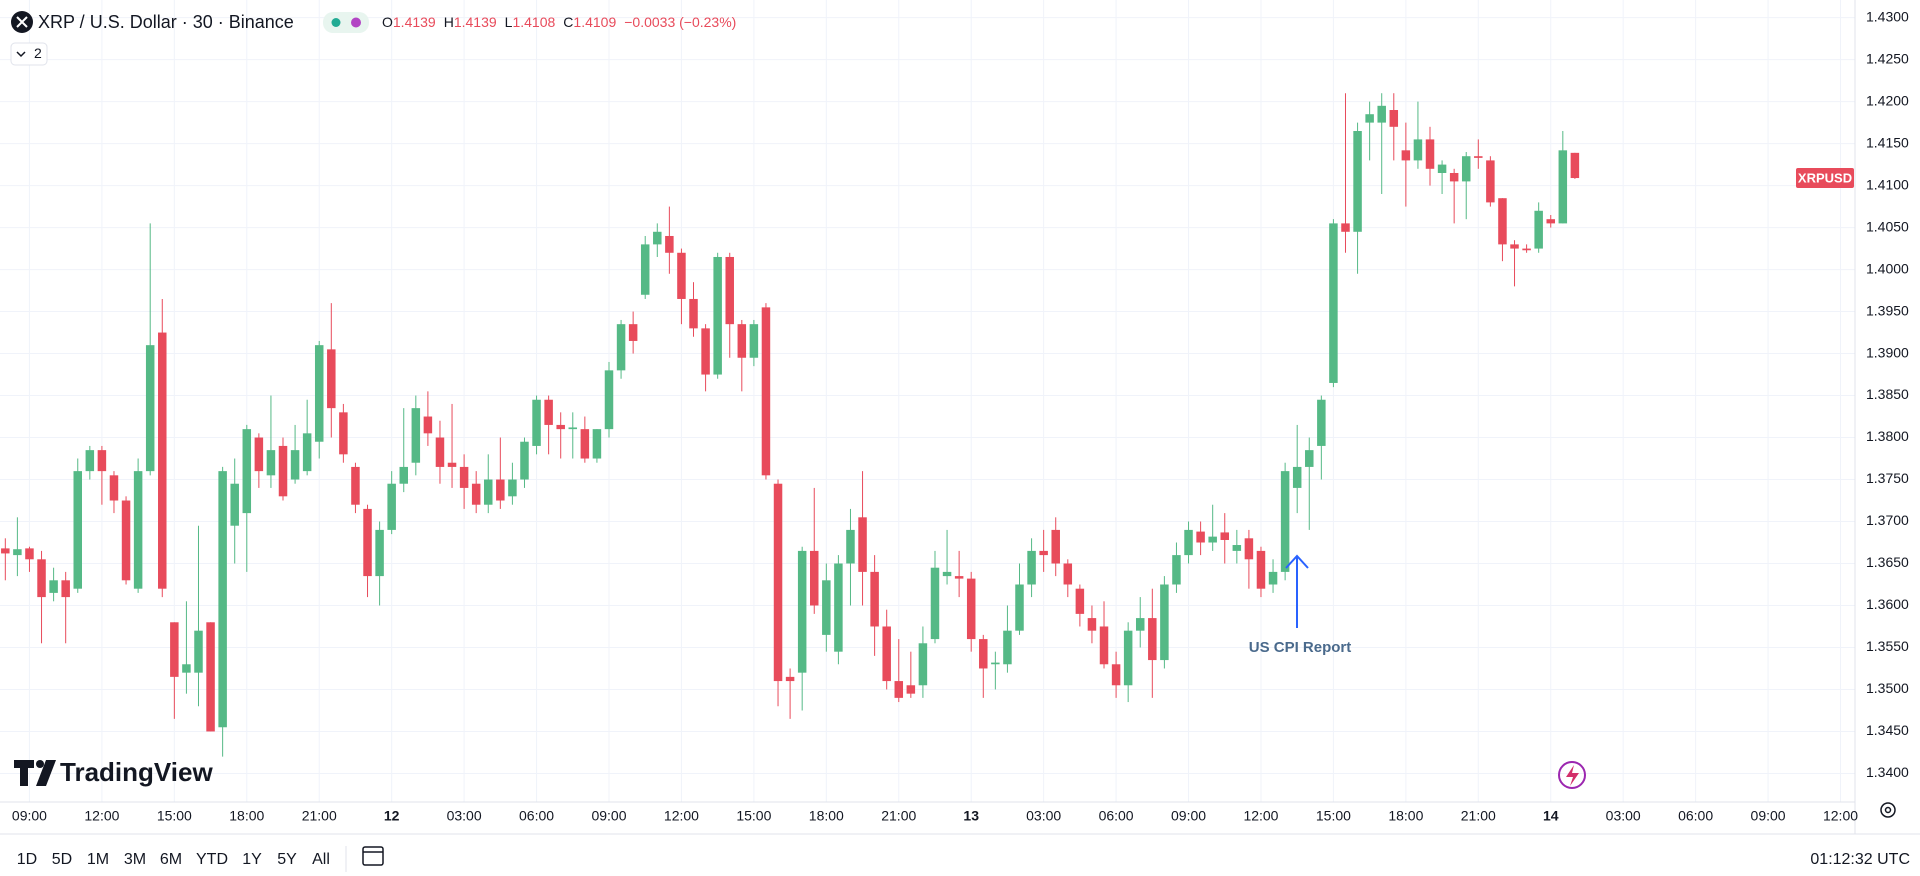  I want to click on x-tick-label: 12, so click(392, 816).